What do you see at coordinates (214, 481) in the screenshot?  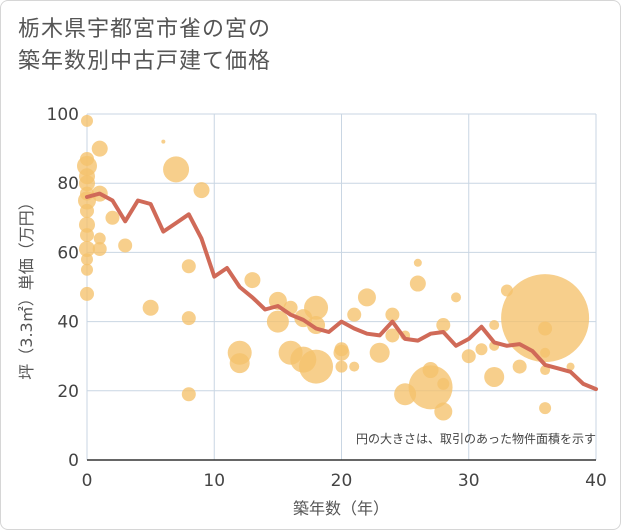 I see `x-tick-label: 10` at bounding box center [214, 481].